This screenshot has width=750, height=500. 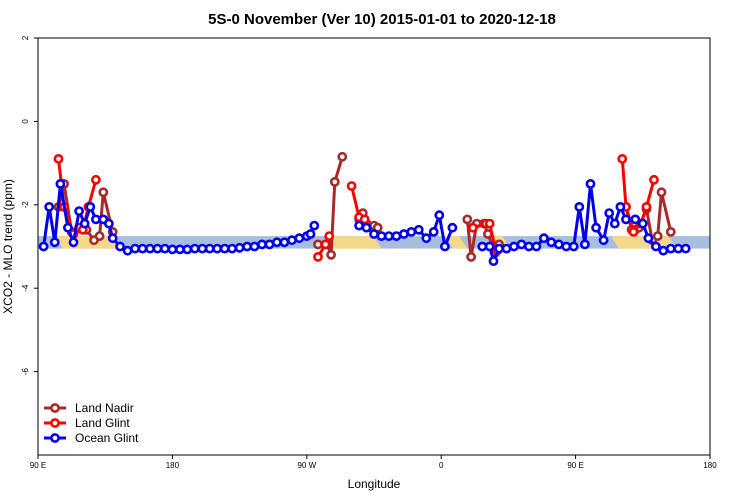 What do you see at coordinates (25, 205) in the screenshot?
I see `y-tick-label-2: -2` at bounding box center [25, 205].